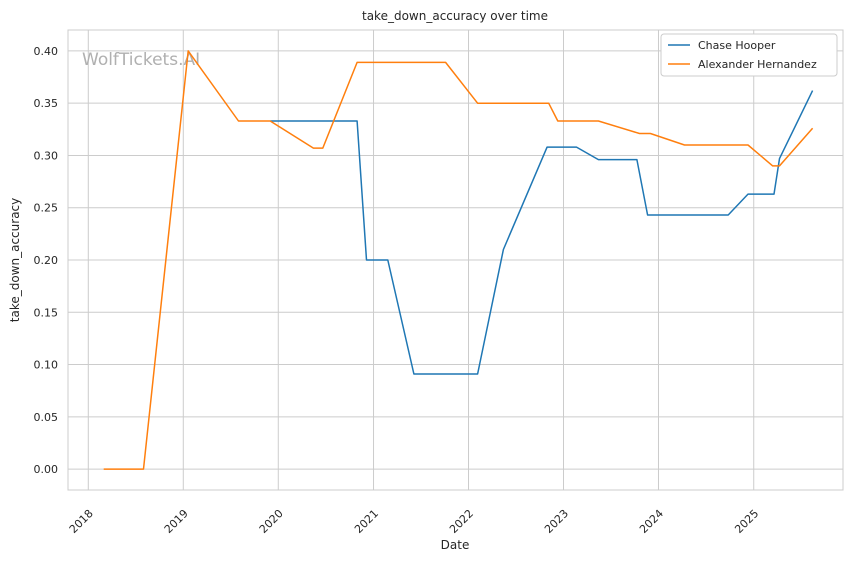  Describe the element at coordinates (46, 469) in the screenshot. I see `y-tick-label: 0.00` at that location.